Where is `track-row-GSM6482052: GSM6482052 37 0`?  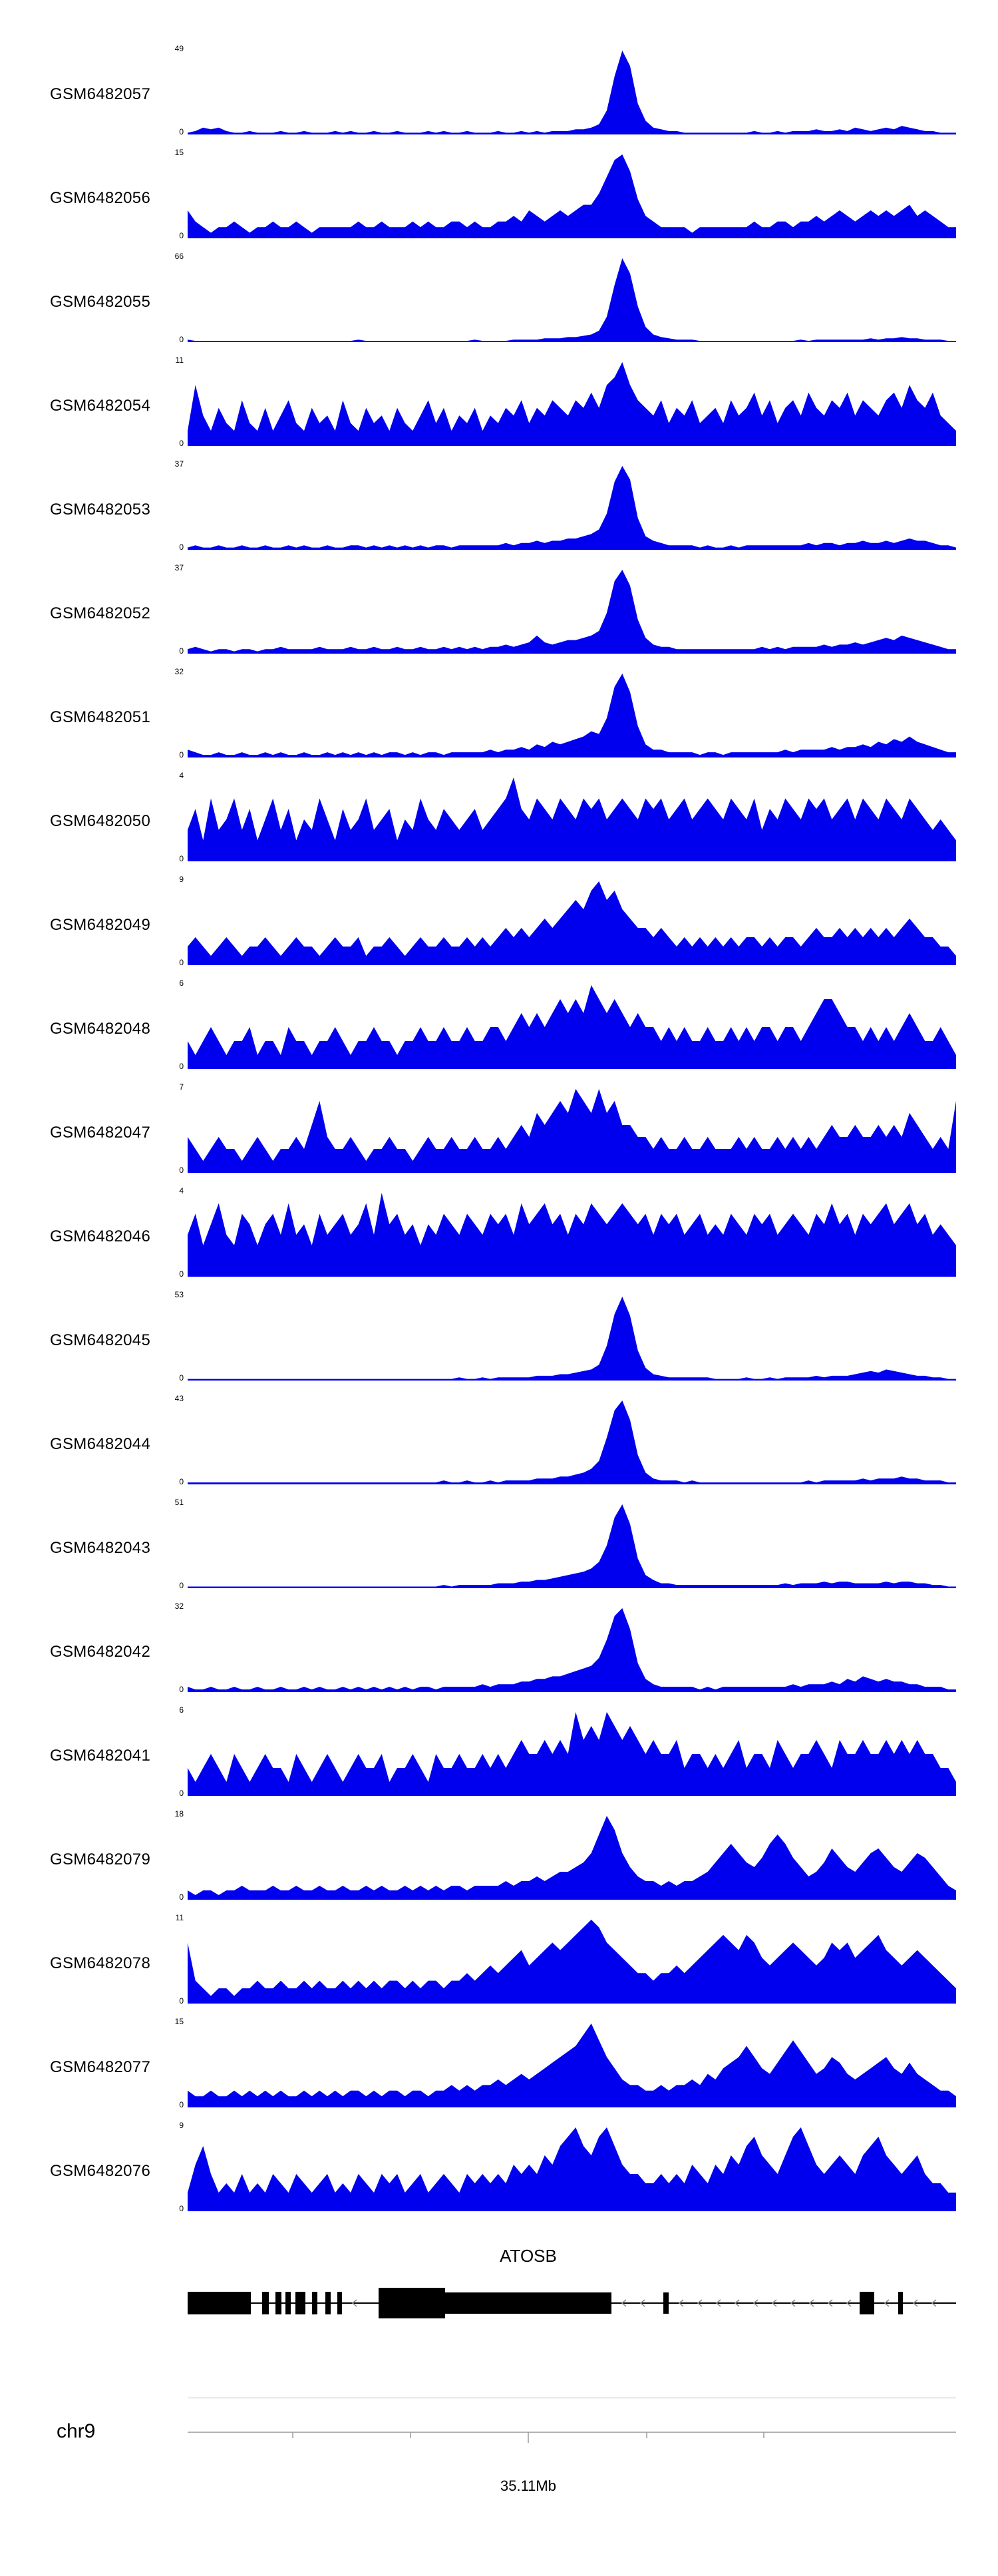
track-row-GSM6482052: GSM6482052 37 0 is located at coordinates (499, 614).